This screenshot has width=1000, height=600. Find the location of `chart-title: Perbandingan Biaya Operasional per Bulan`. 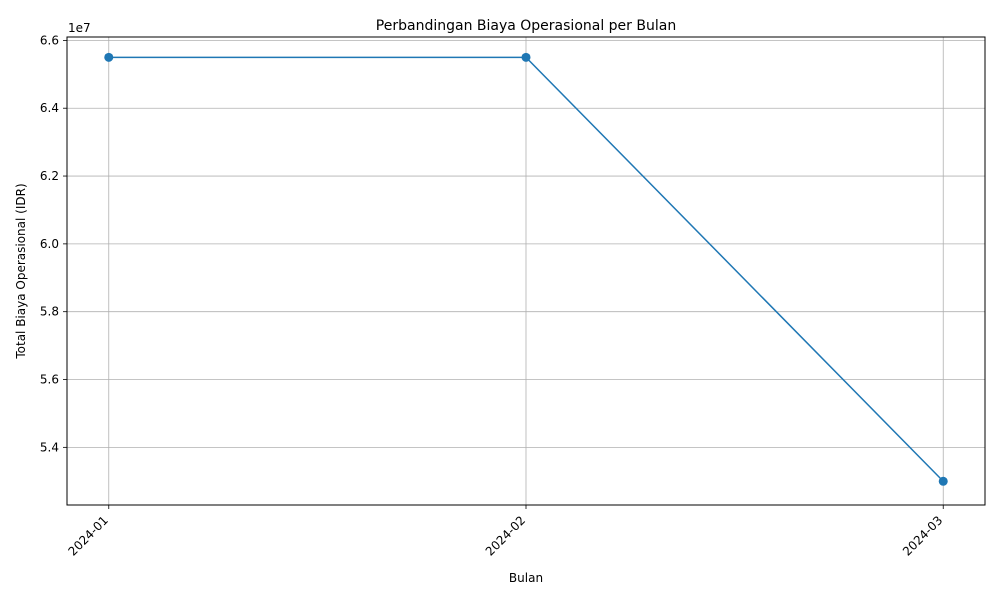

chart-title: Perbandingan Biaya Operasional per Bulan is located at coordinates (526, 26).